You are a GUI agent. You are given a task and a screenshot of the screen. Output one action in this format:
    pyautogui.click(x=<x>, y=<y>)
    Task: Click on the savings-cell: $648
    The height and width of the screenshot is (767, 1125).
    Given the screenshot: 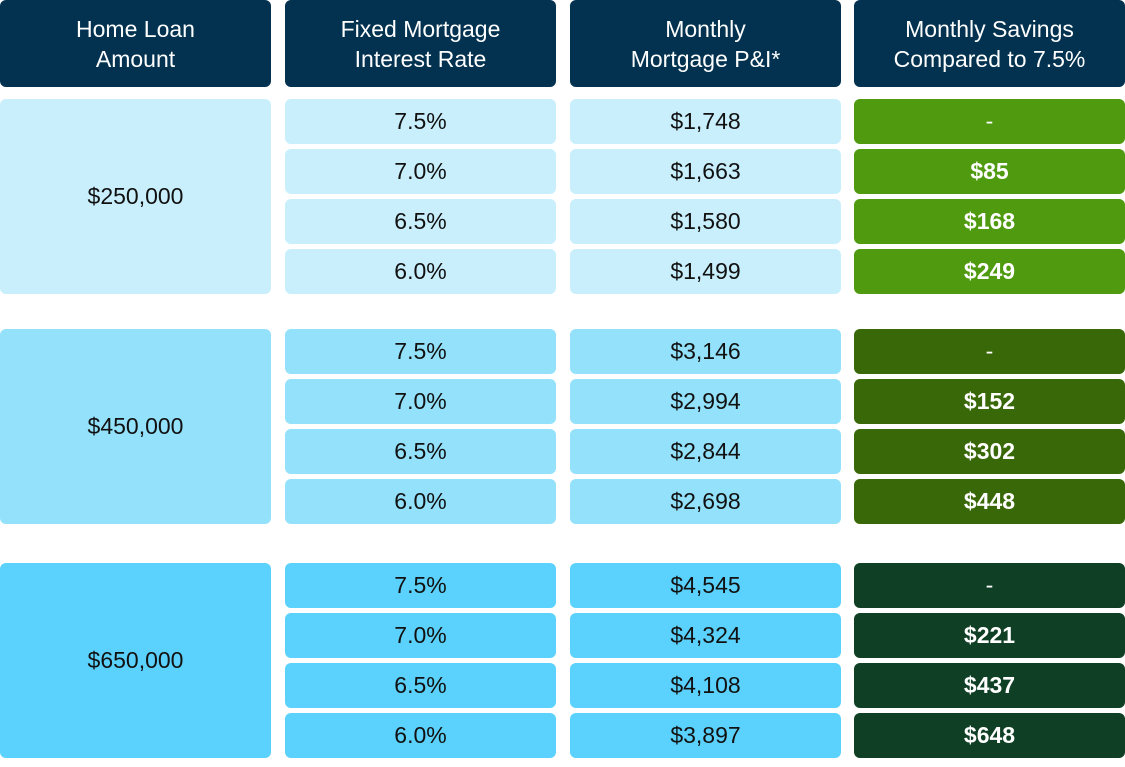 What is the action you would take?
    pyautogui.click(x=989, y=735)
    